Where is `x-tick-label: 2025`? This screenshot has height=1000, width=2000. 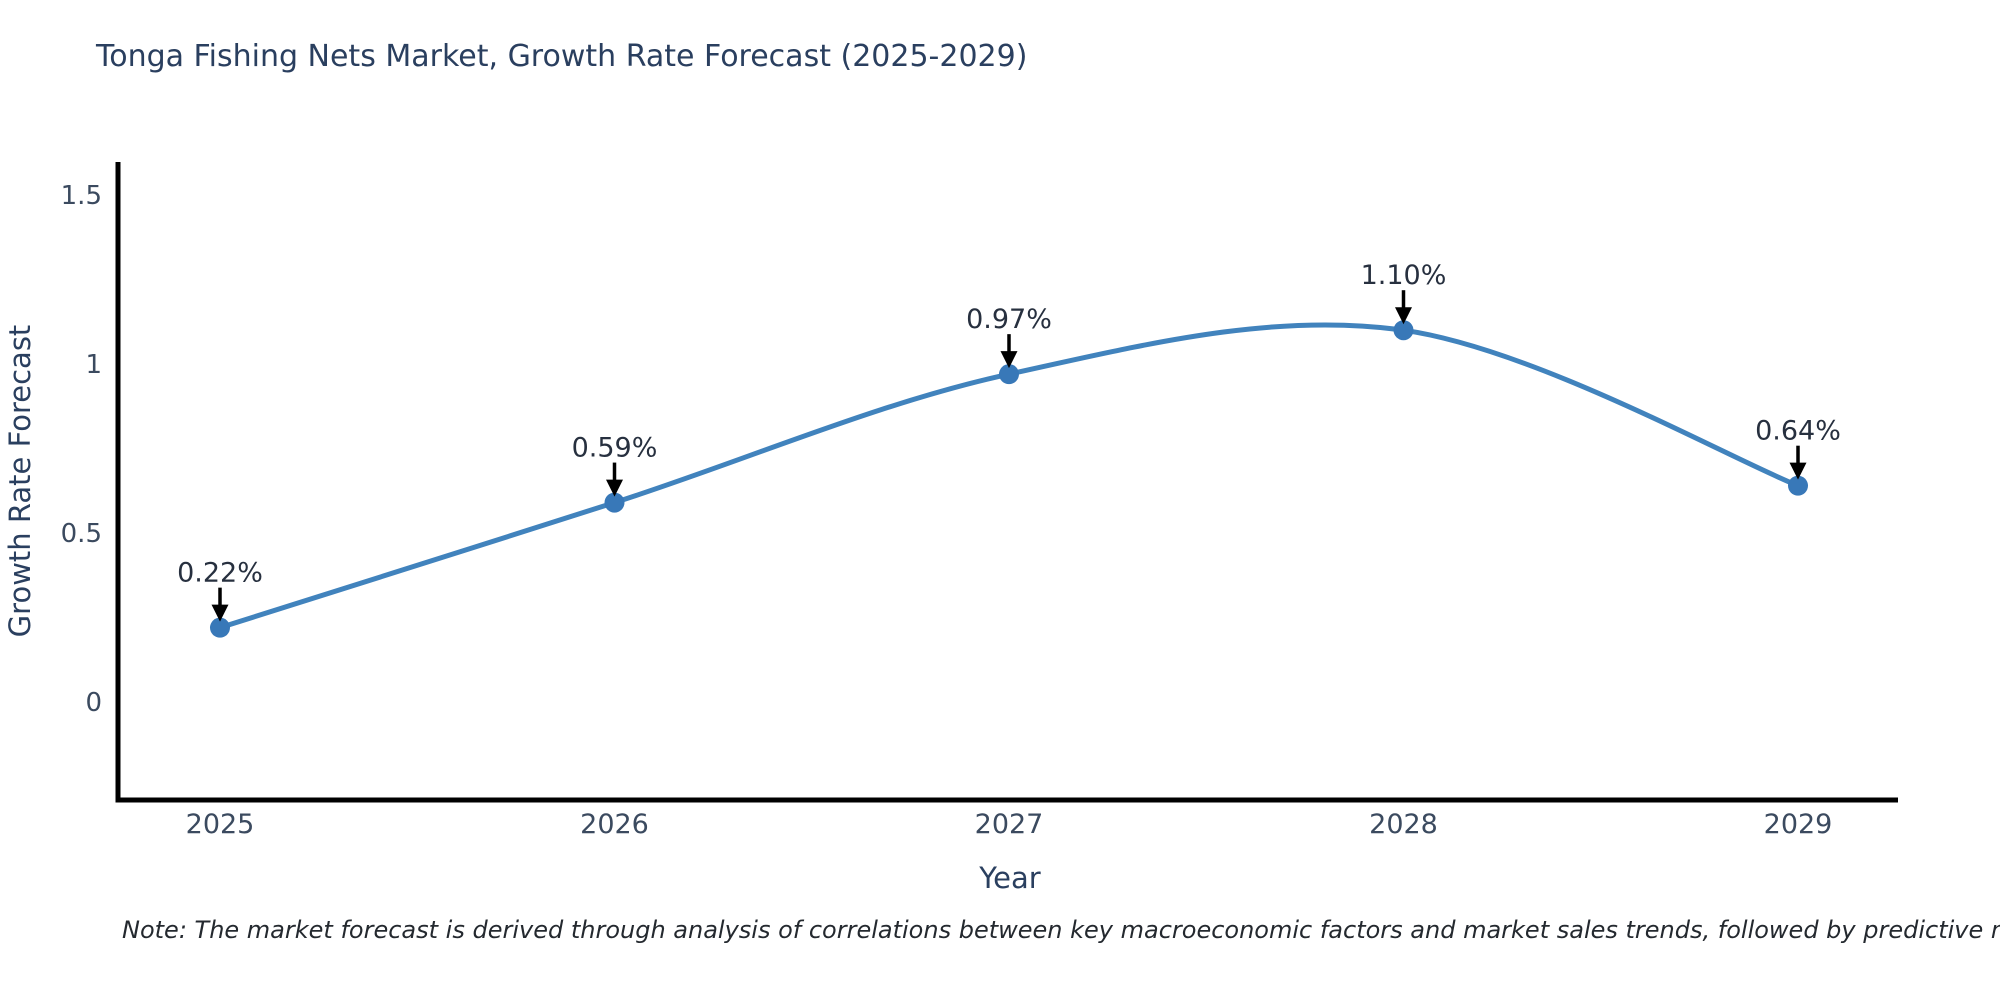 x-tick-label: 2025 is located at coordinates (220, 824).